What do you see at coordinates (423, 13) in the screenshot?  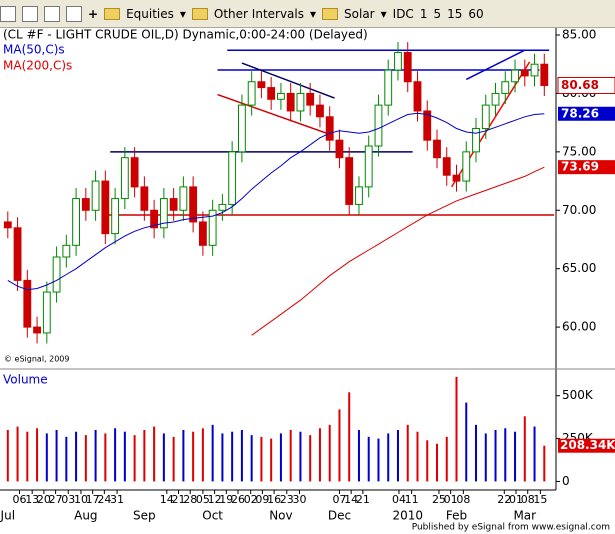 I see `button: 1` at bounding box center [423, 13].